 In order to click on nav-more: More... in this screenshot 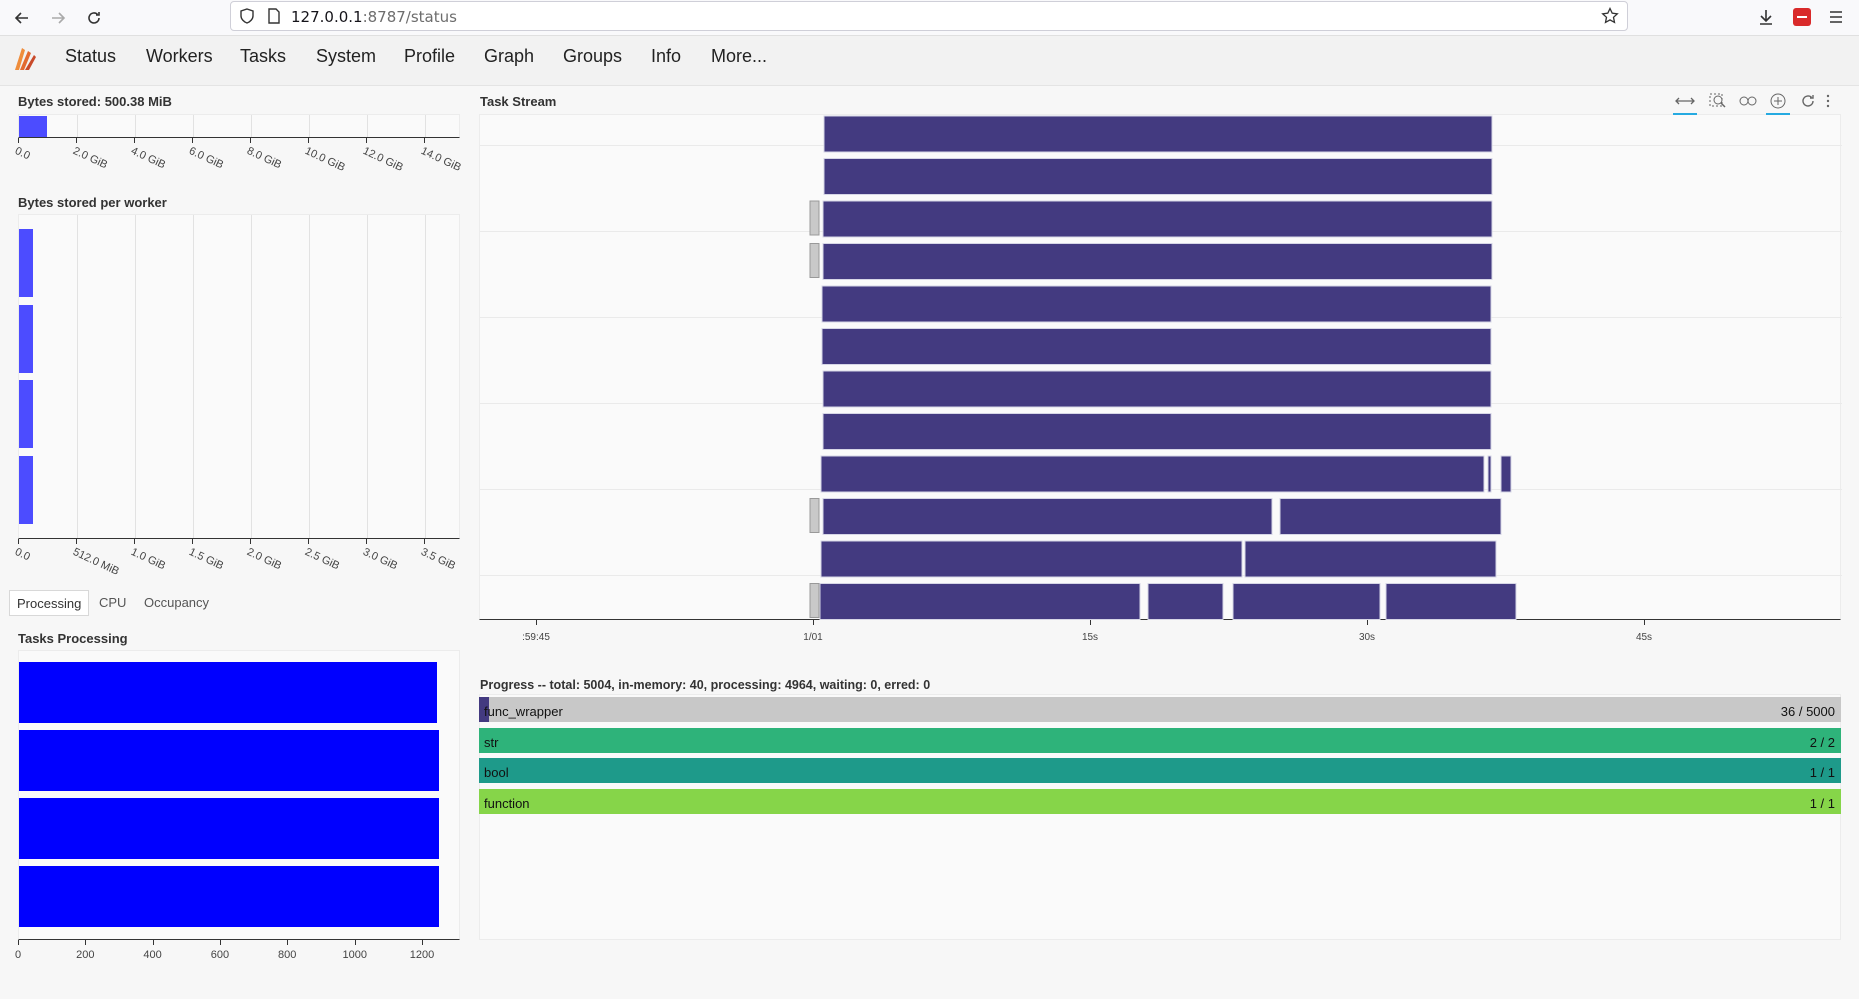, I will do `click(739, 56)`.